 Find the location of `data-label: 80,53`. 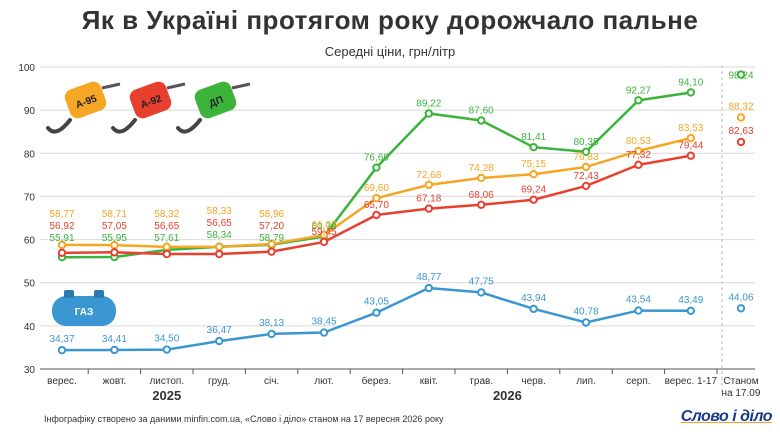

data-label: 80,53 is located at coordinates (638, 141).